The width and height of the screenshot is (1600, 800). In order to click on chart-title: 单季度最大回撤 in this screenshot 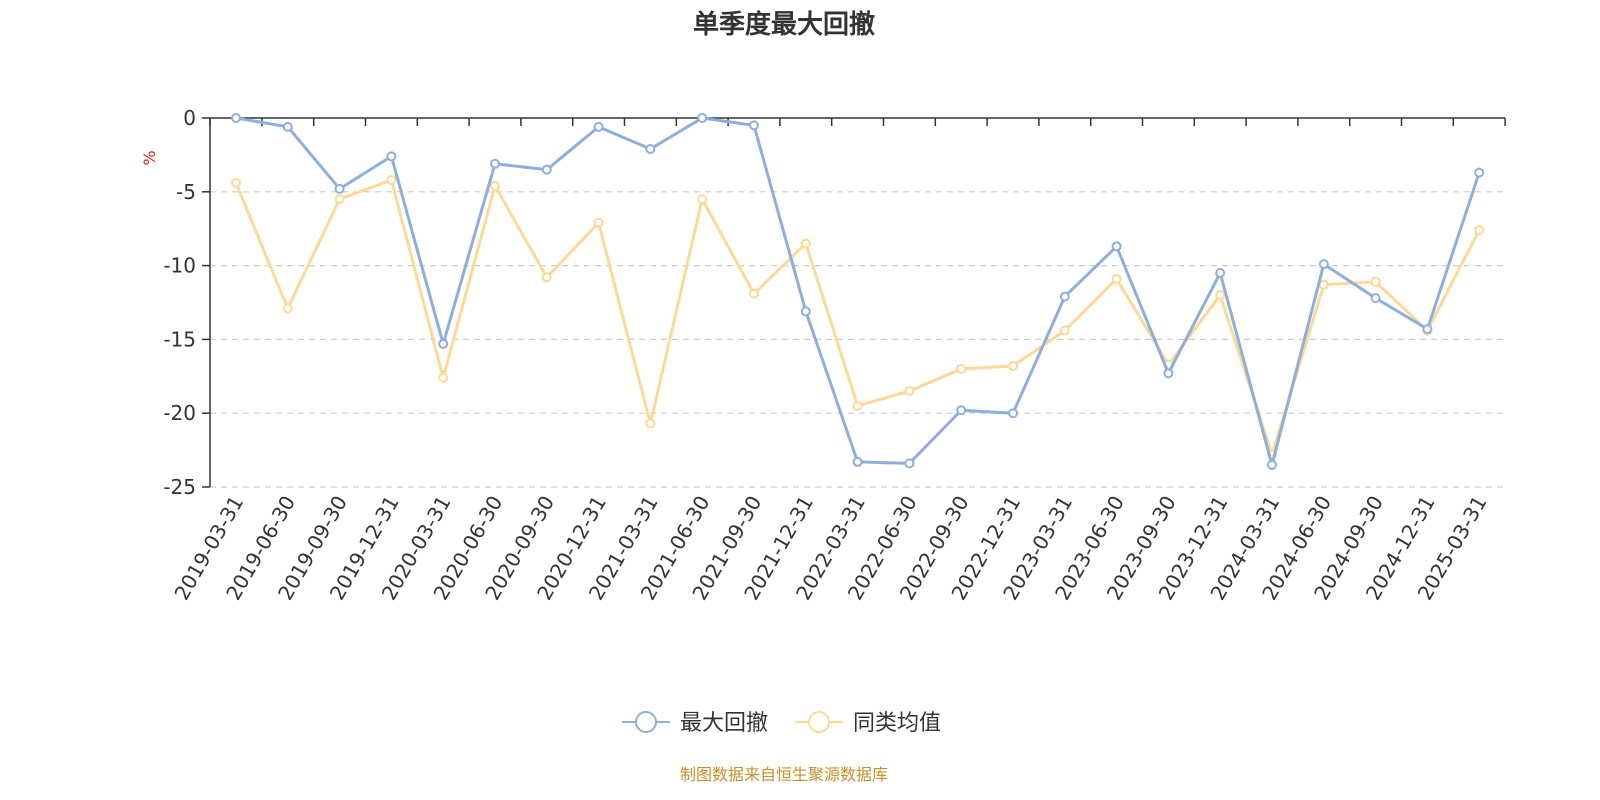, I will do `click(784, 24)`.